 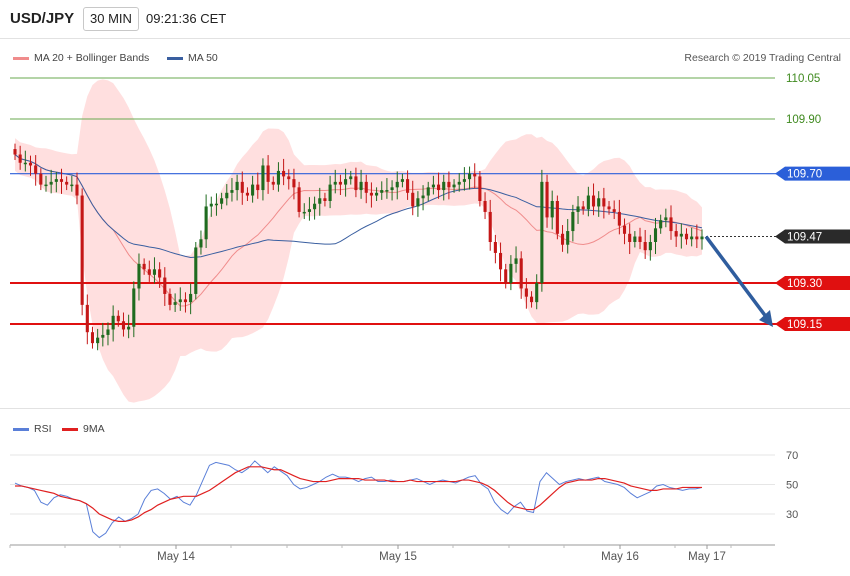 What do you see at coordinates (766, 318) in the screenshot?
I see `projection-arrowhead-icon` at bounding box center [766, 318].